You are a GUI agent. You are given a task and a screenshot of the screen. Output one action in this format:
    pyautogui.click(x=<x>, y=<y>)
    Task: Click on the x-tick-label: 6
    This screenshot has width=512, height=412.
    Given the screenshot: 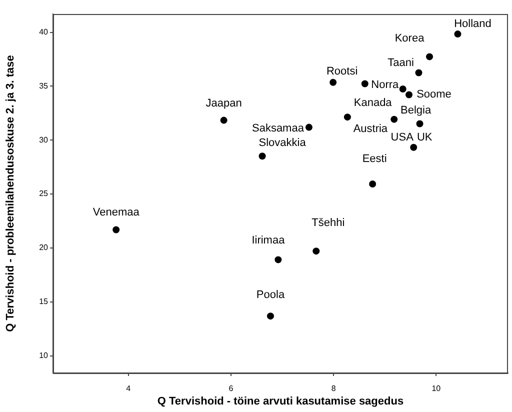 What is the action you would take?
    pyautogui.click(x=231, y=389)
    